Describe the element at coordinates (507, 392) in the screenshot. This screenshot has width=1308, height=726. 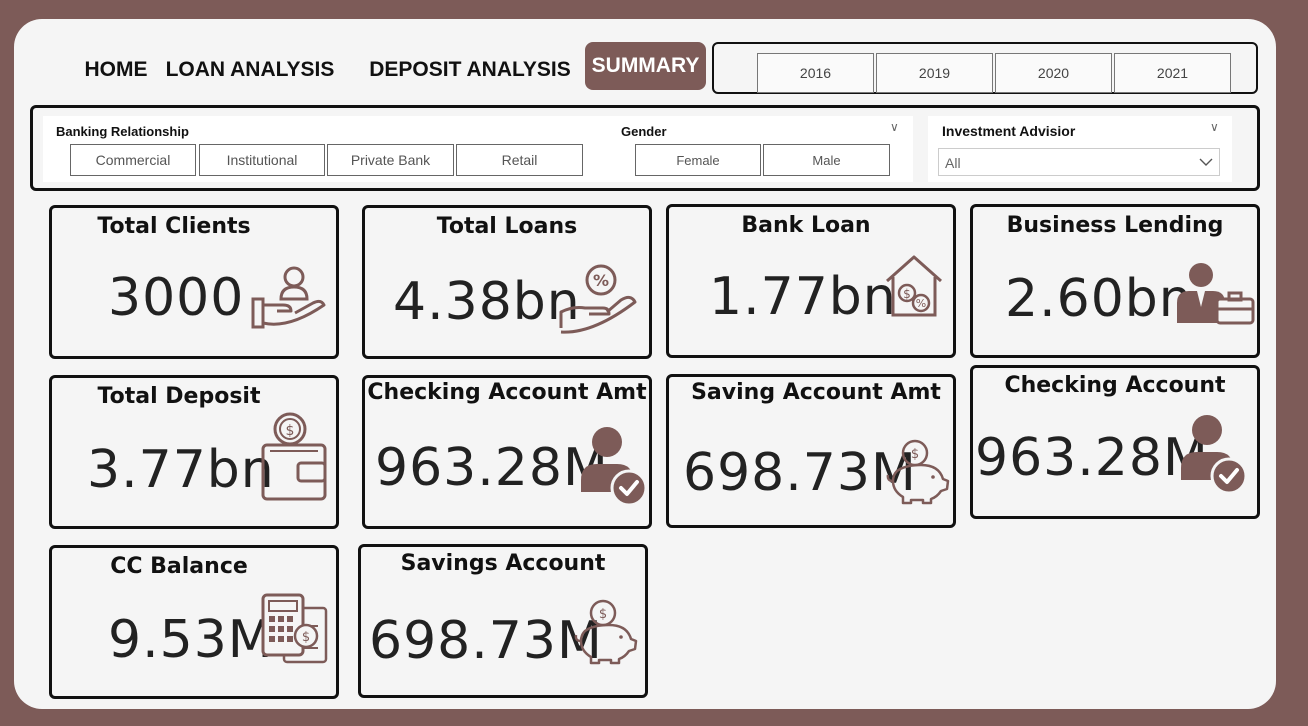
I see `card-title: Checking Account Amt` at that location.